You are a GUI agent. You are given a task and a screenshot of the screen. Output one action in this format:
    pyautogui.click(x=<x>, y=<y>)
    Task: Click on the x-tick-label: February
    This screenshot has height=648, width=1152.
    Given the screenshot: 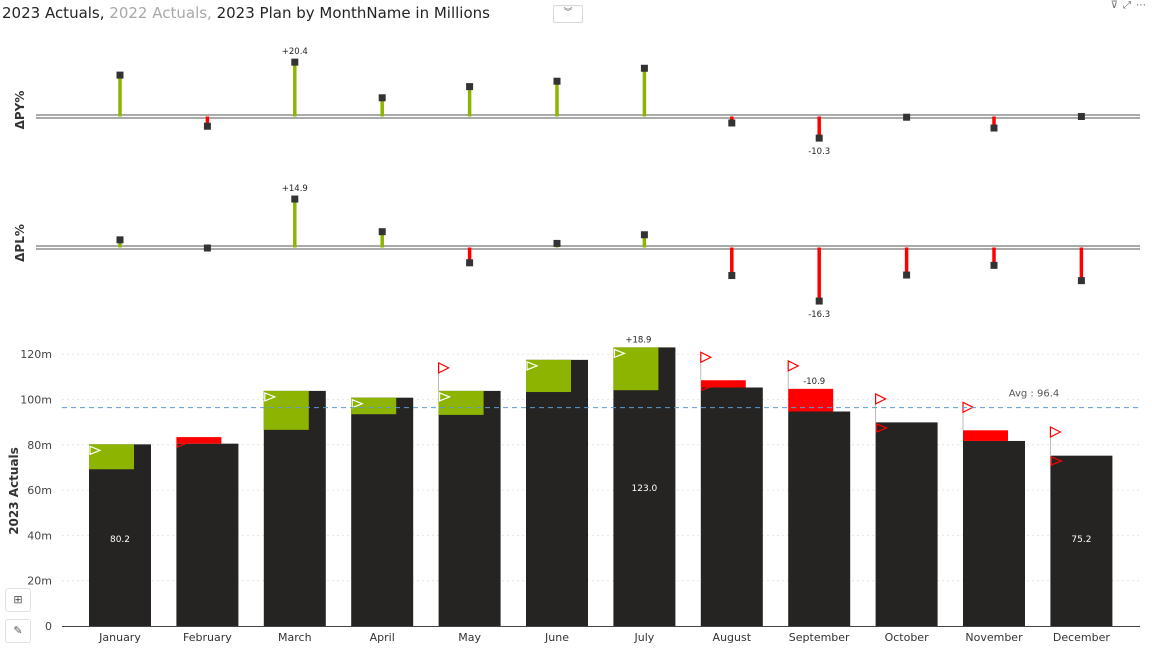 What is the action you would take?
    pyautogui.click(x=207, y=637)
    